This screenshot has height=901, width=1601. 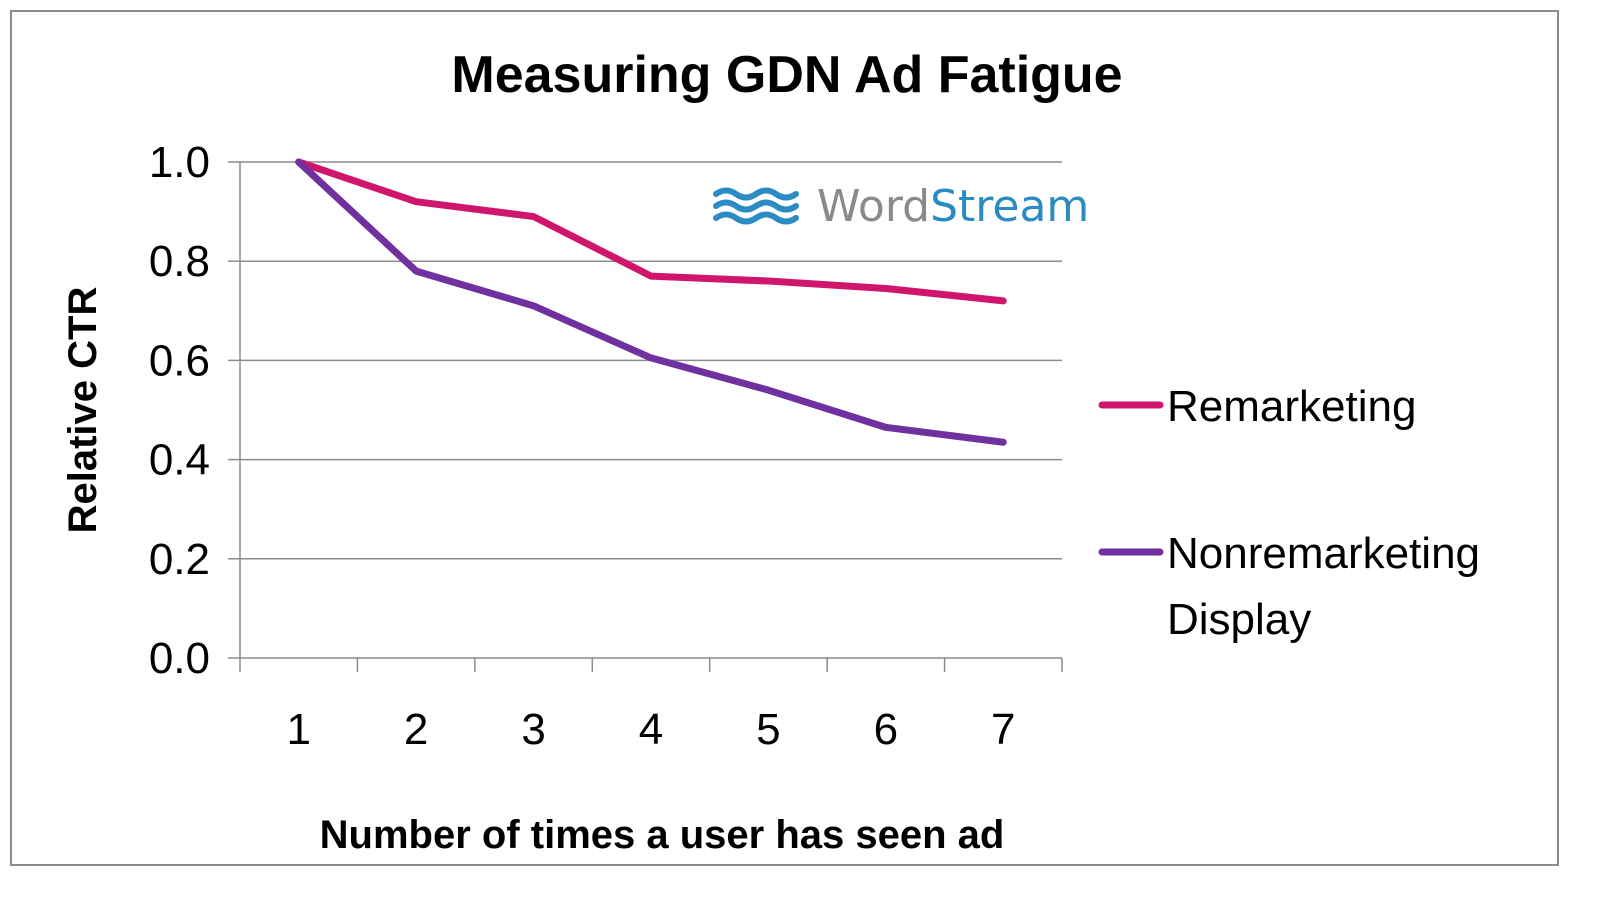 What do you see at coordinates (179, 559) in the screenshot?
I see `y-tick-label: 0.2` at bounding box center [179, 559].